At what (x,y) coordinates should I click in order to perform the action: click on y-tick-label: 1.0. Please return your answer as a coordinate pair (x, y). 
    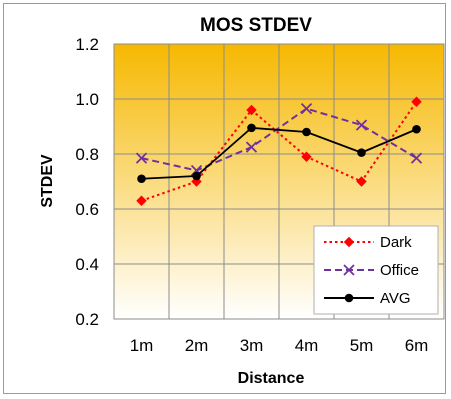
    Looking at the image, I should click on (87, 99).